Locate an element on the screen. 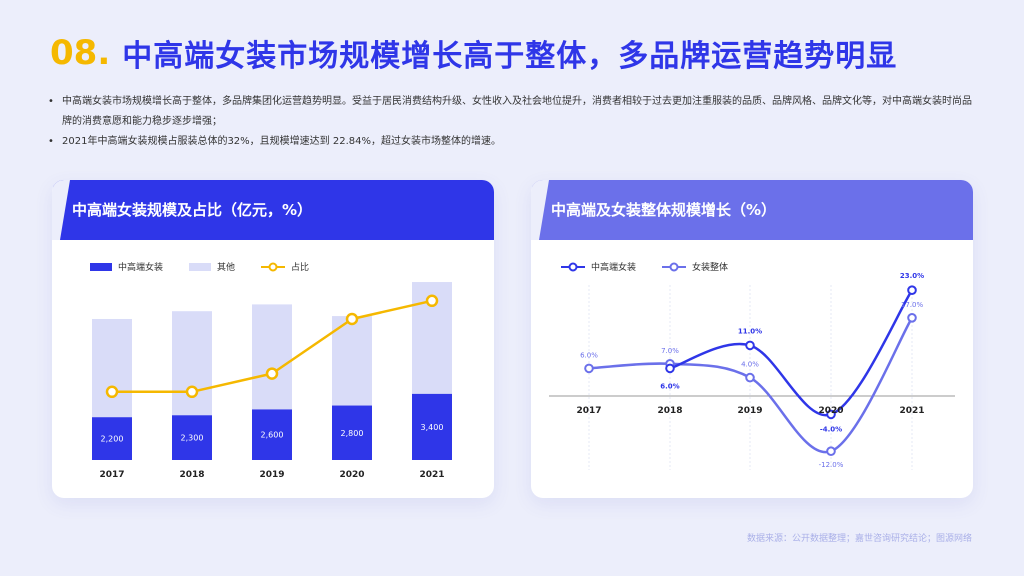 This screenshot has height=576, width=1024. legend-item-share: 占比 is located at coordinates (285, 266).